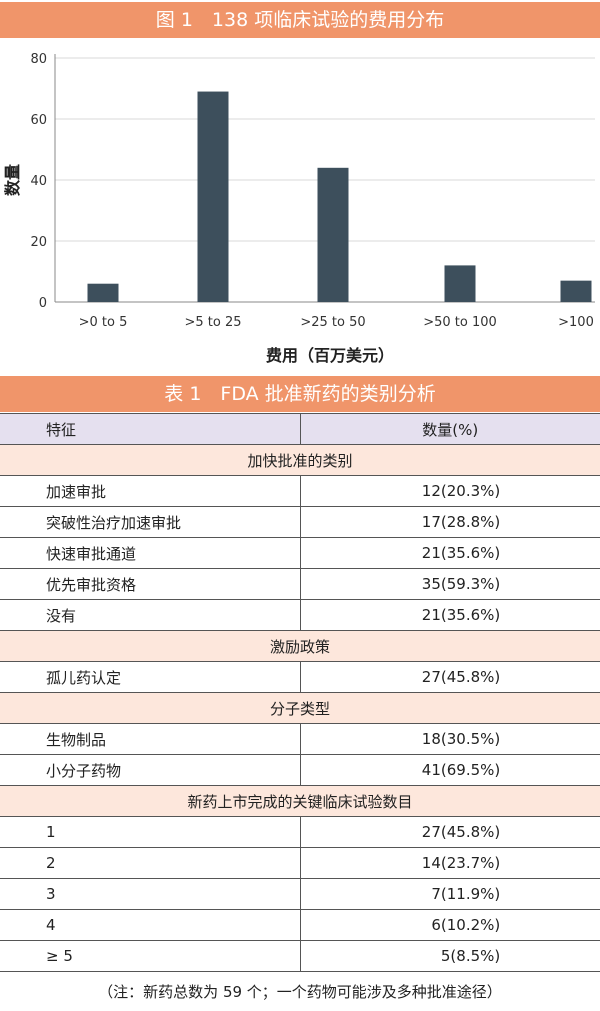 The image size is (600, 1011). What do you see at coordinates (470, 956) in the screenshot?
I see `row-value: 5(8.5%)` at bounding box center [470, 956].